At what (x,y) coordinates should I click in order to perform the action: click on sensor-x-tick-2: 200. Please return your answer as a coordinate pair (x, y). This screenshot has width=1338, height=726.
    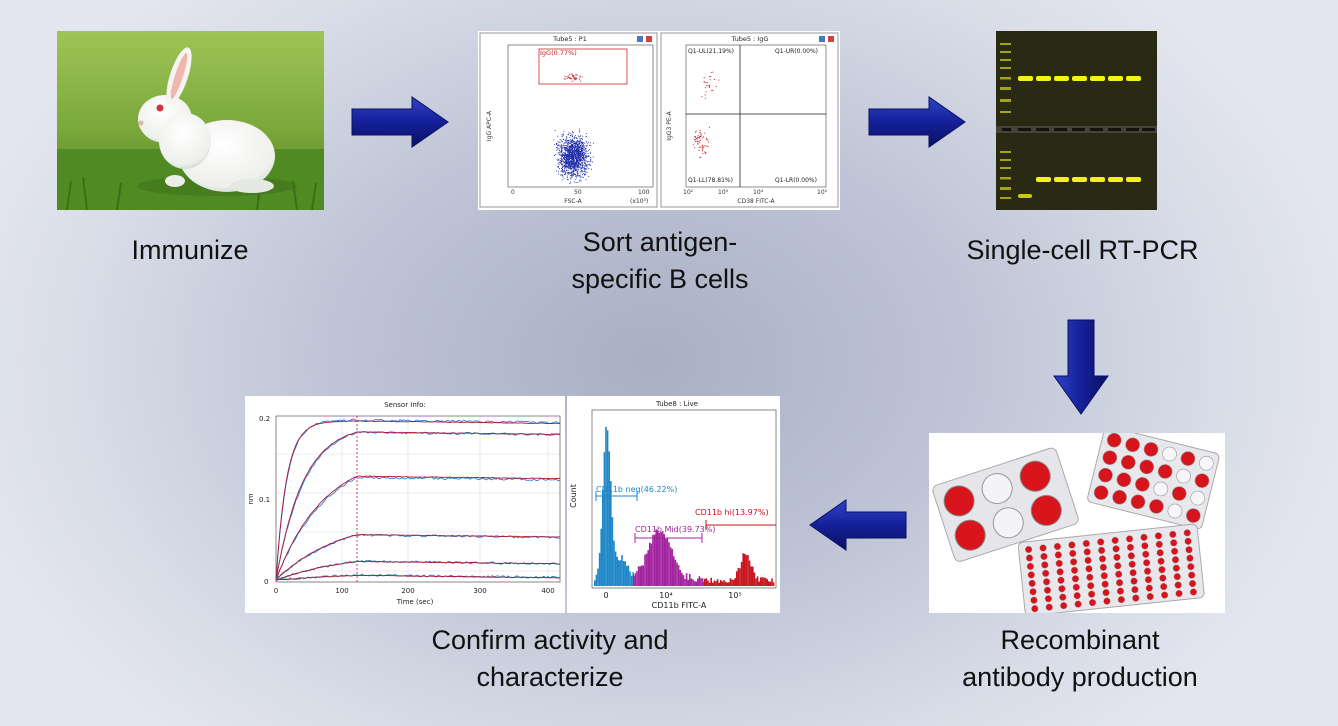
    Looking at the image, I should click on (407, 591).